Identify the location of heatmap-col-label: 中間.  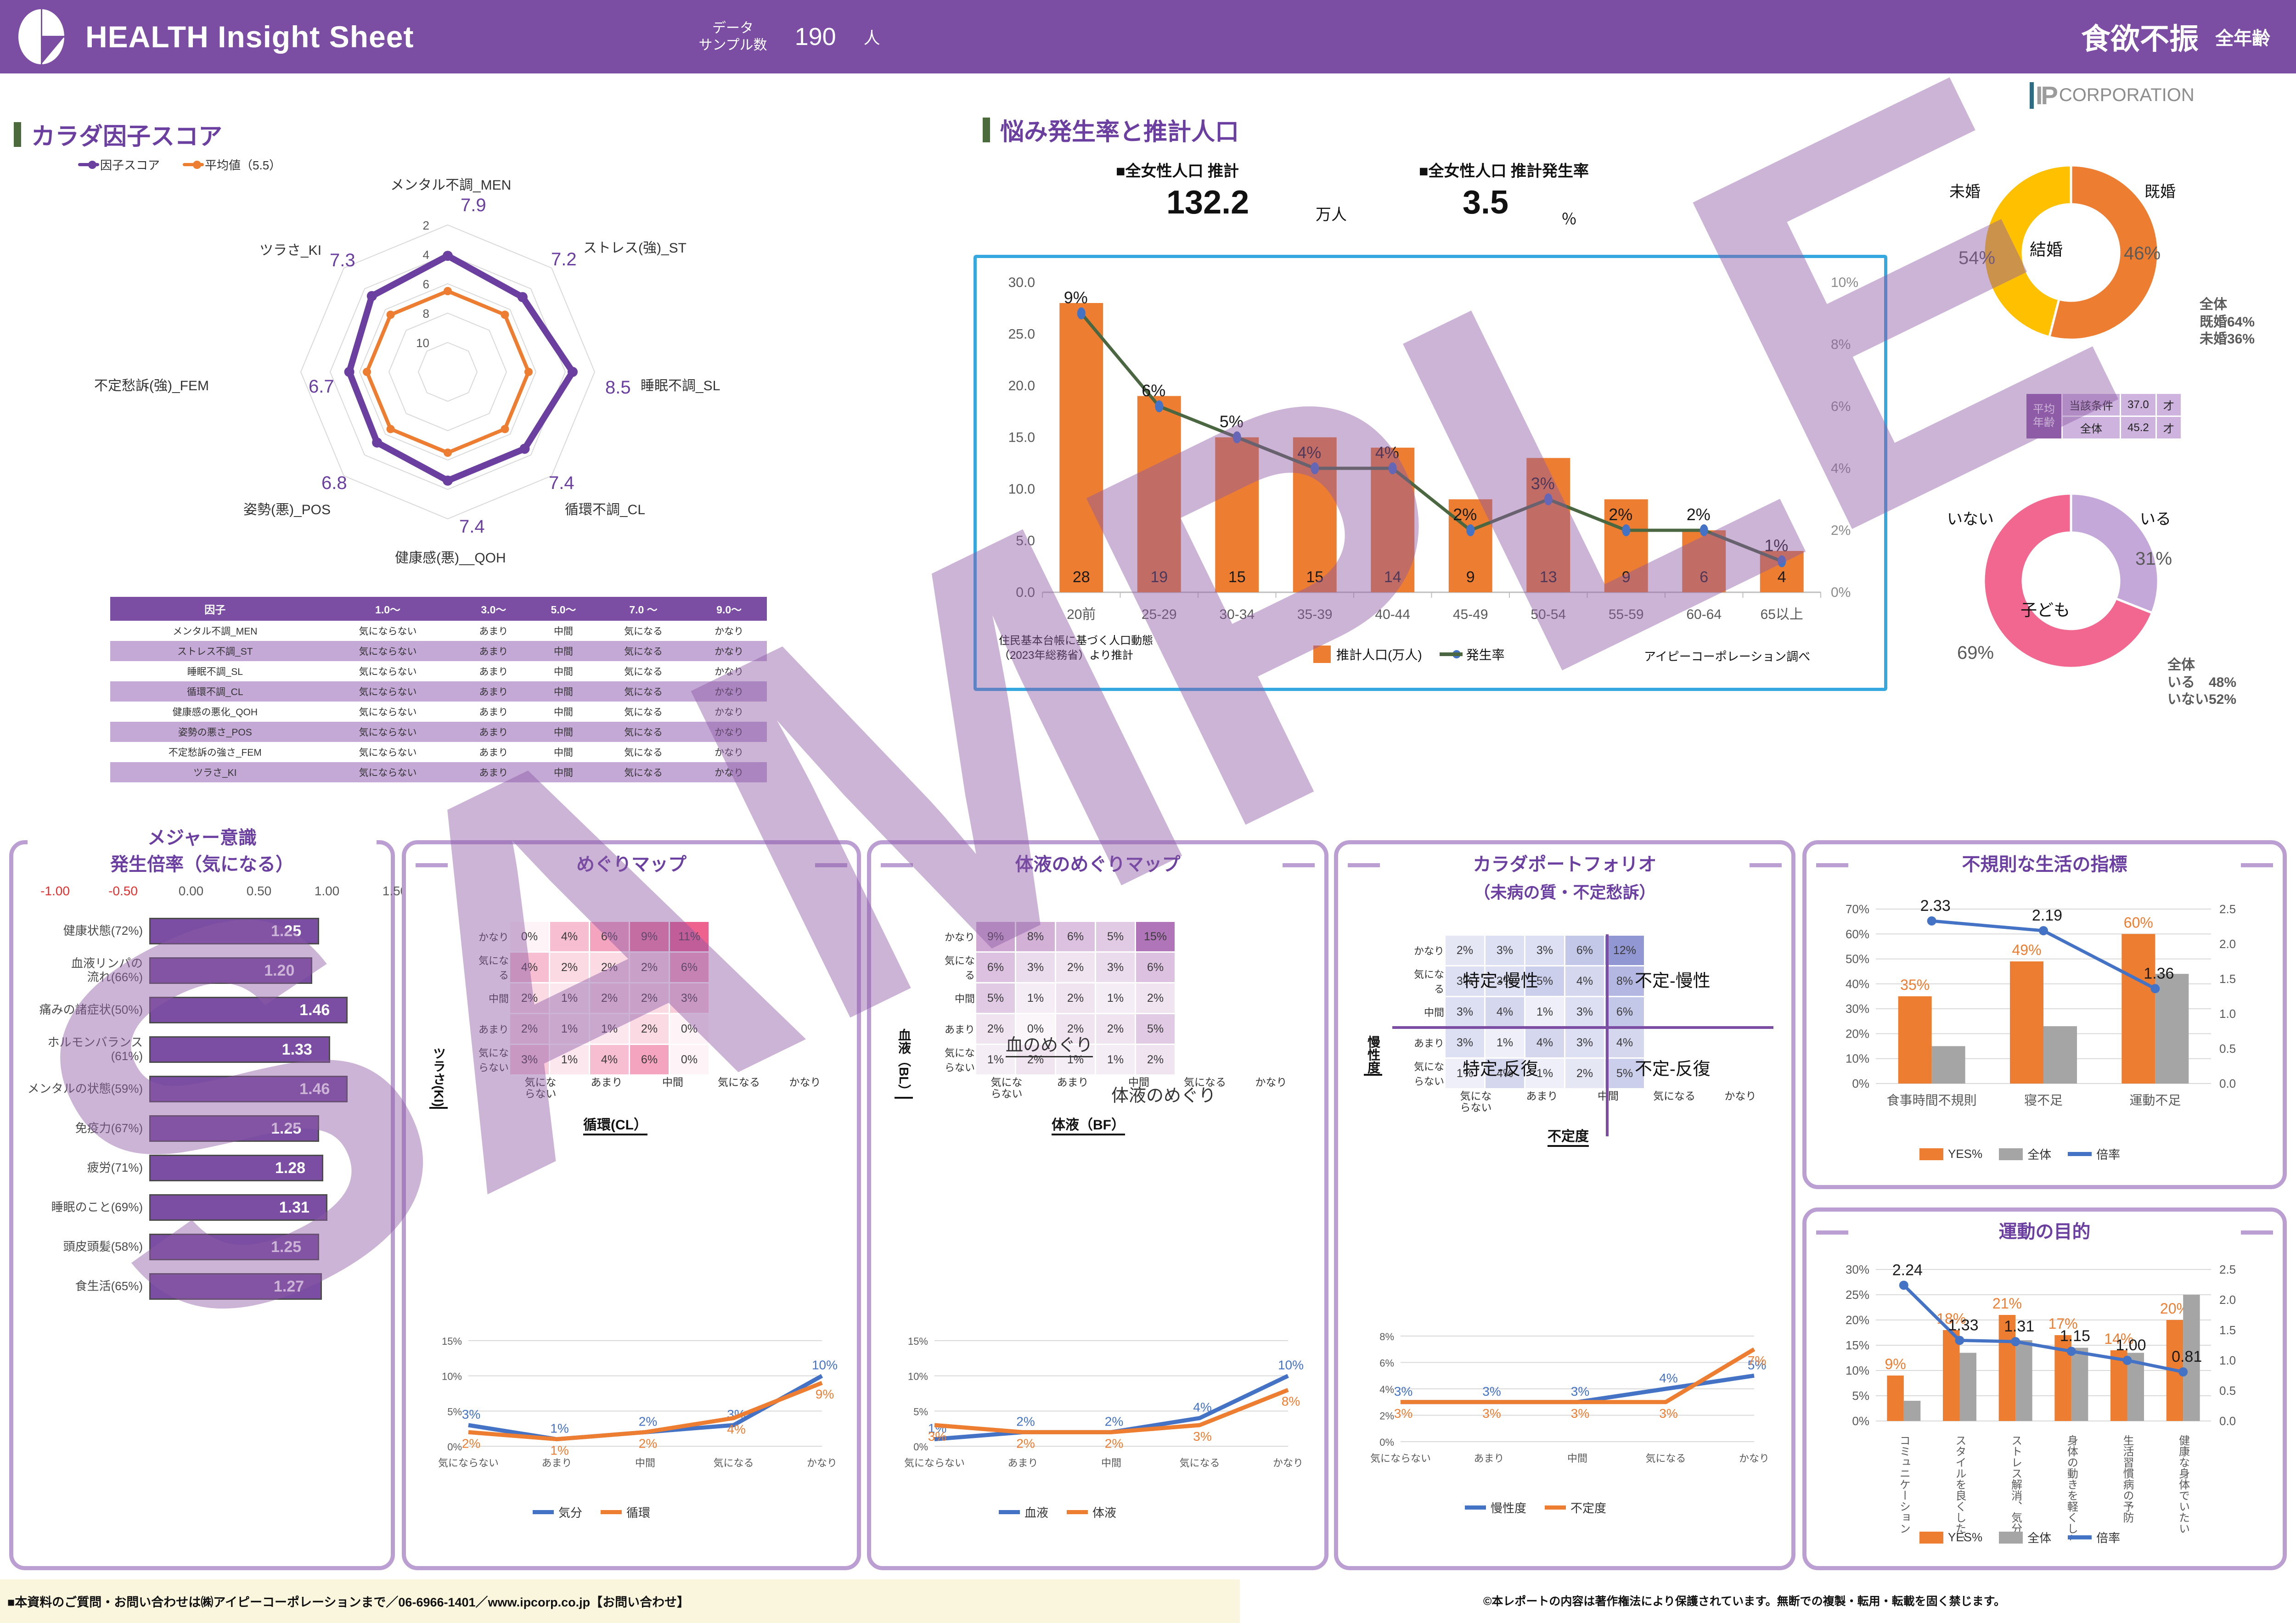
(1138, 1082).